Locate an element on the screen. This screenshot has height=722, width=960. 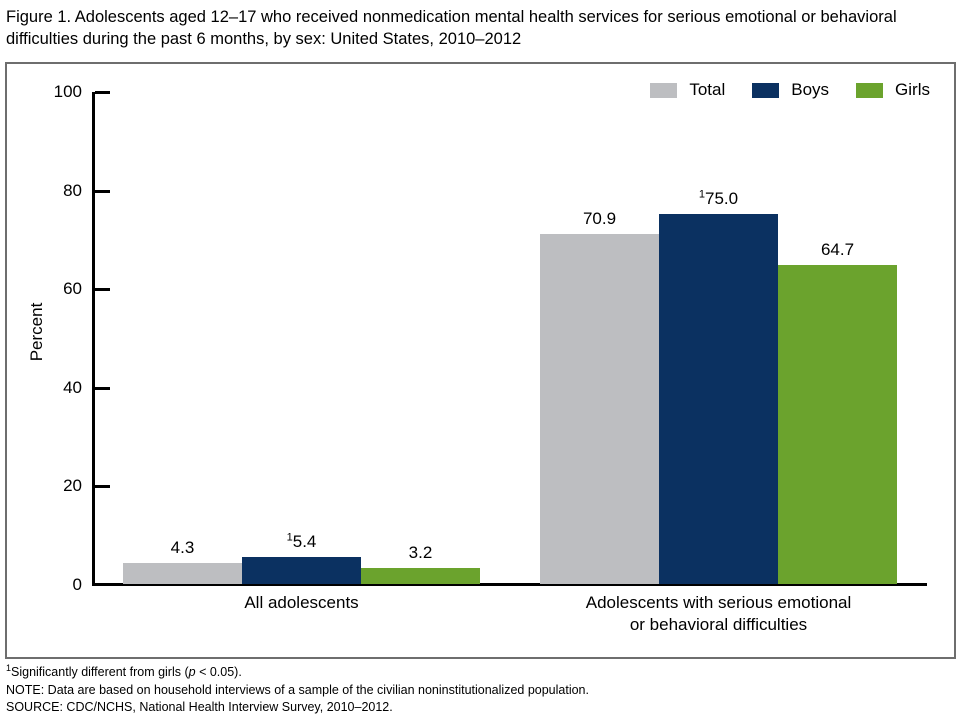
legend-label-girls: Girls is located at coordinates (912, 89).